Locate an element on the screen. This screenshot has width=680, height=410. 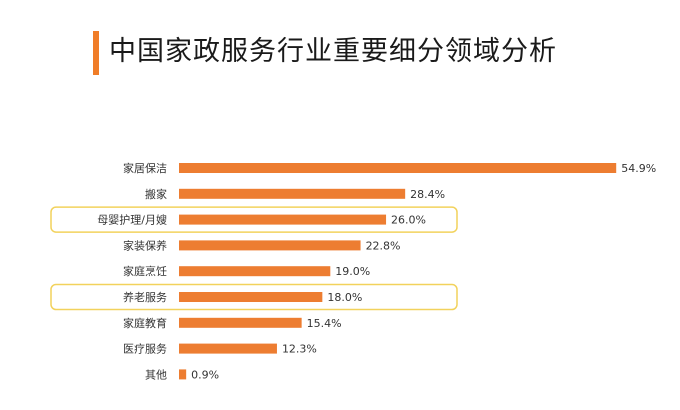
value-label: 19.0% is located at coordinates (352, 271).